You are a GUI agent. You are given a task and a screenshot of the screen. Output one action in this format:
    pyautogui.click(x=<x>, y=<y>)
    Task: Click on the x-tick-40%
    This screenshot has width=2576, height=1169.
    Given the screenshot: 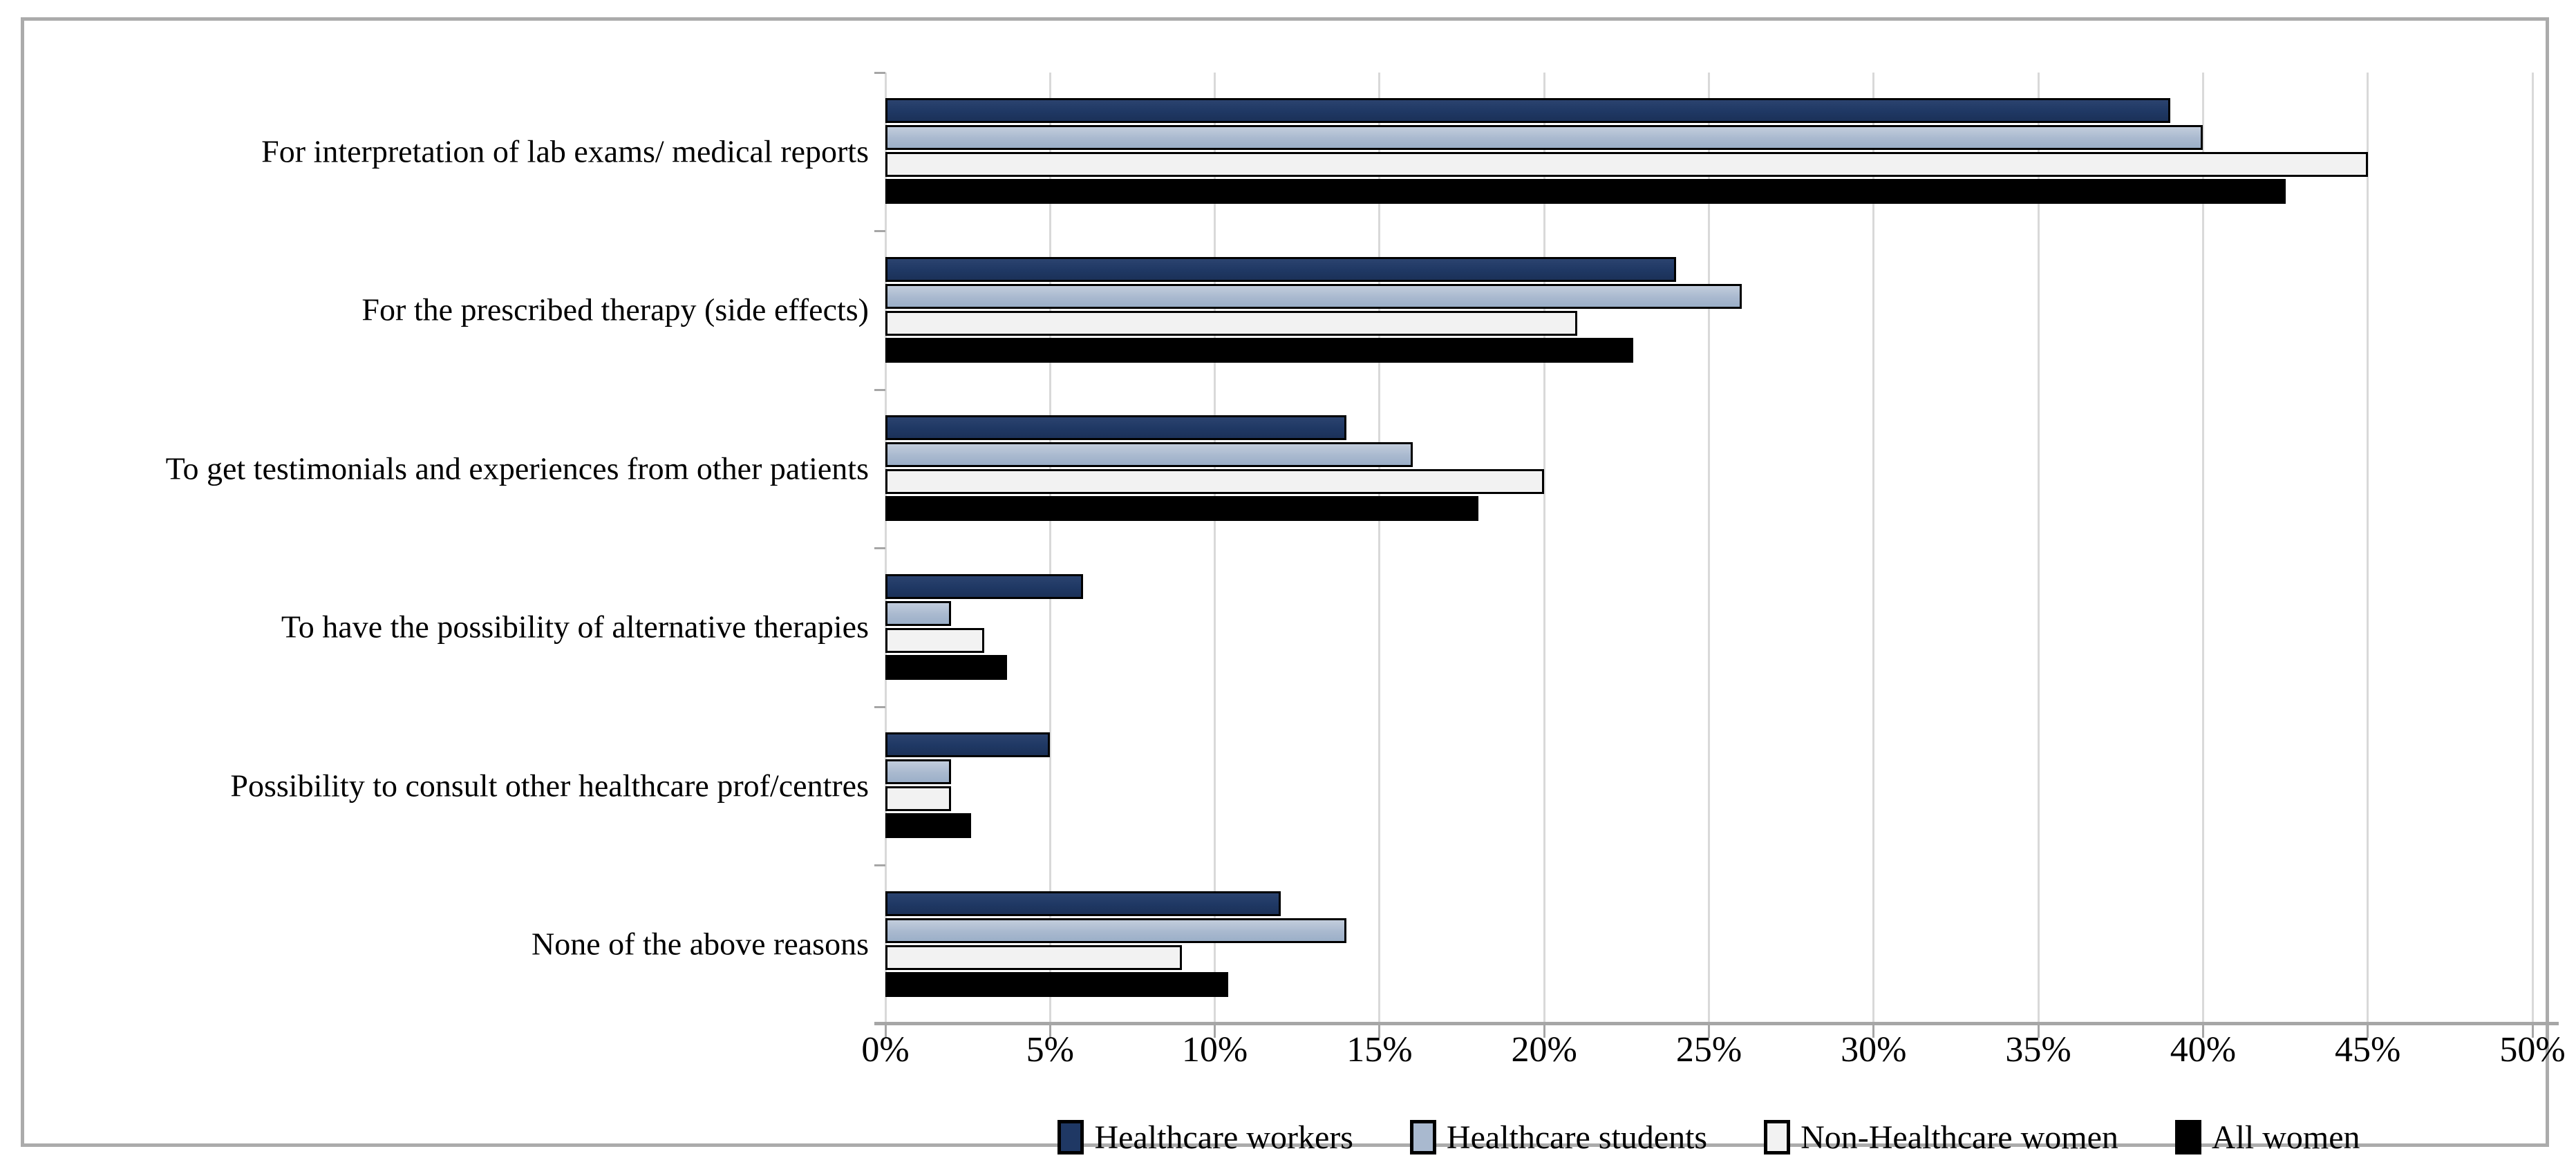 What is the action you would take?
    pyautogui.click(x=2202, y=1031)
    